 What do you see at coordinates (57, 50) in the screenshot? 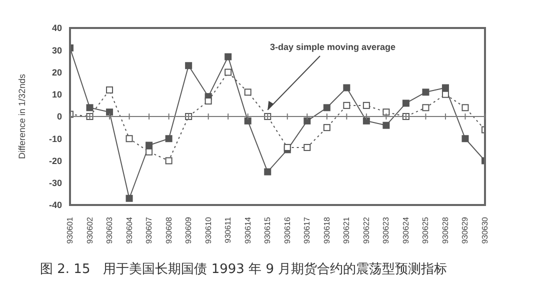
I see `y-tick-label: 30` at bounding box center [57, 50].